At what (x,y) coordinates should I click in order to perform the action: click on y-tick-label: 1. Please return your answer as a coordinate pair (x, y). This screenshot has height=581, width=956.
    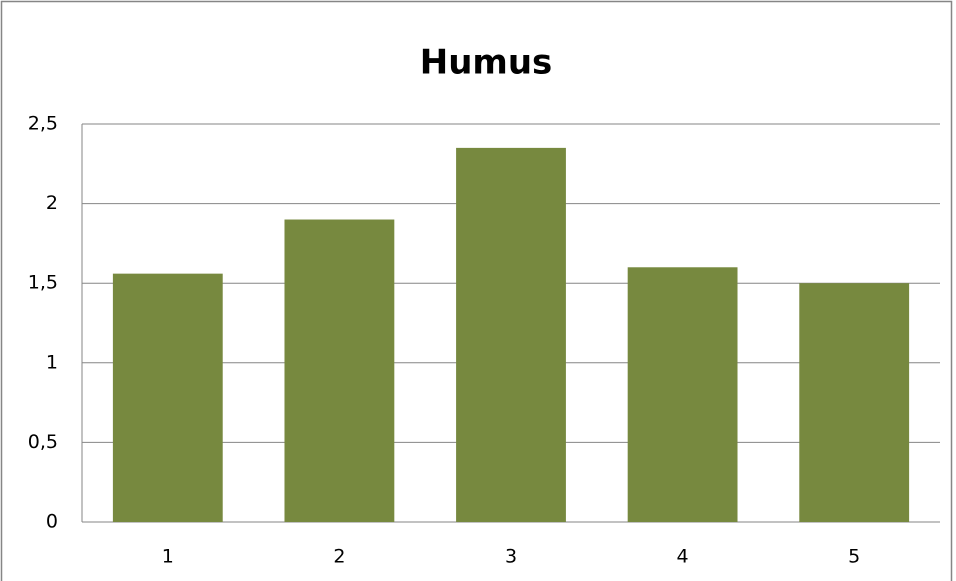
    Looking at the image, I should click on (52, 362).